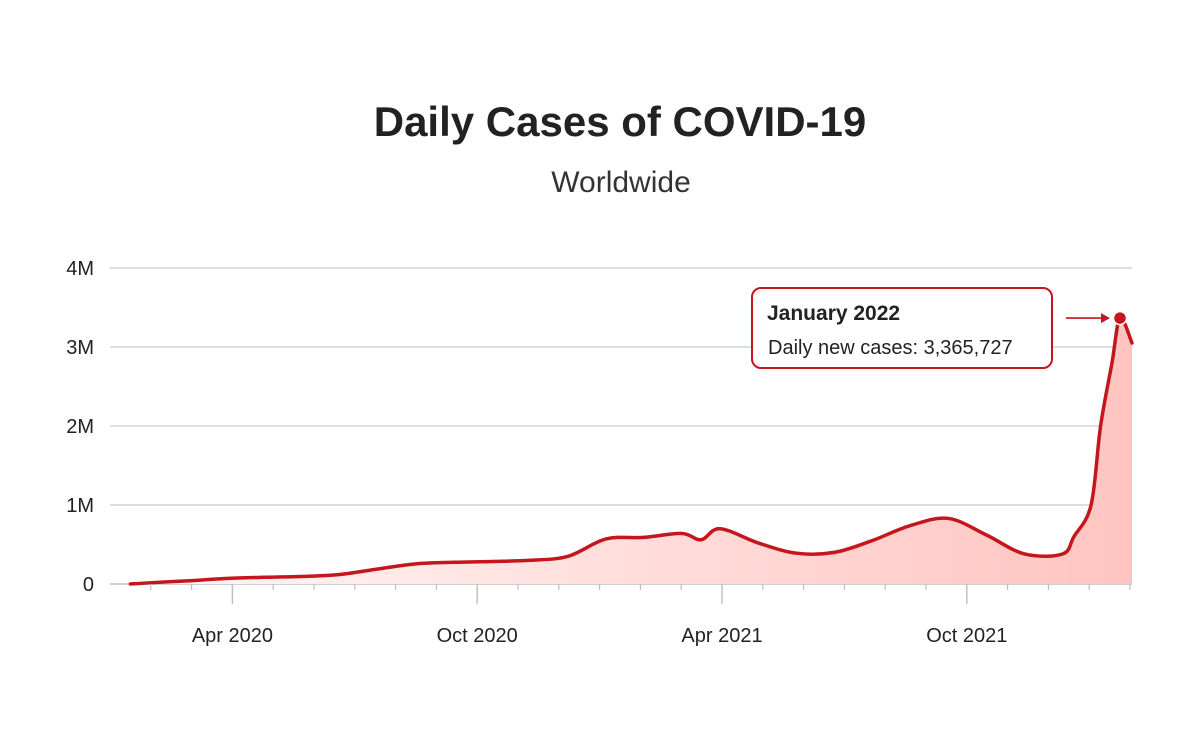 The width and height of the screenshot is (1200, 750). Describe the element at coordinates (834, 313) in the screenshot. I see `tooltip-title: January 2022` at that location.